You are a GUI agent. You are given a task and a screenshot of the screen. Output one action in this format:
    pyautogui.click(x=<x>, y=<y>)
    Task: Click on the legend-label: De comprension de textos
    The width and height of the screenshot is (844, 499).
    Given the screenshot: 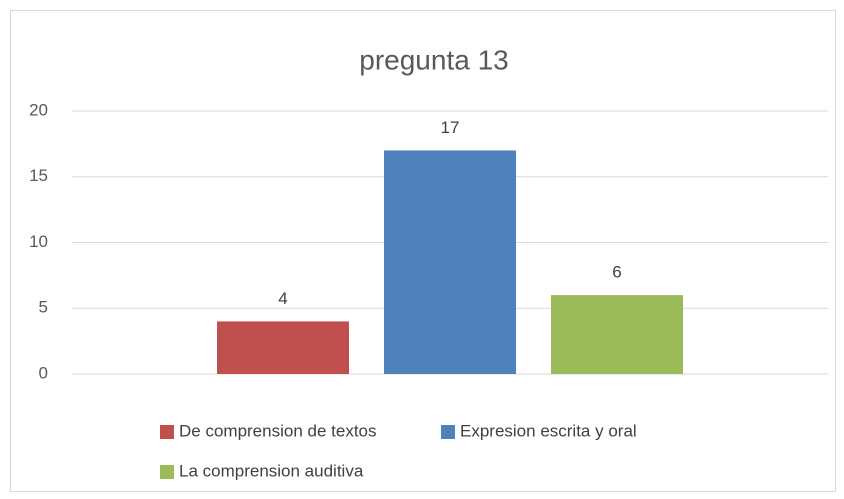 What is the action you would take?
    pyautogui.click(x=278, y=430)
    